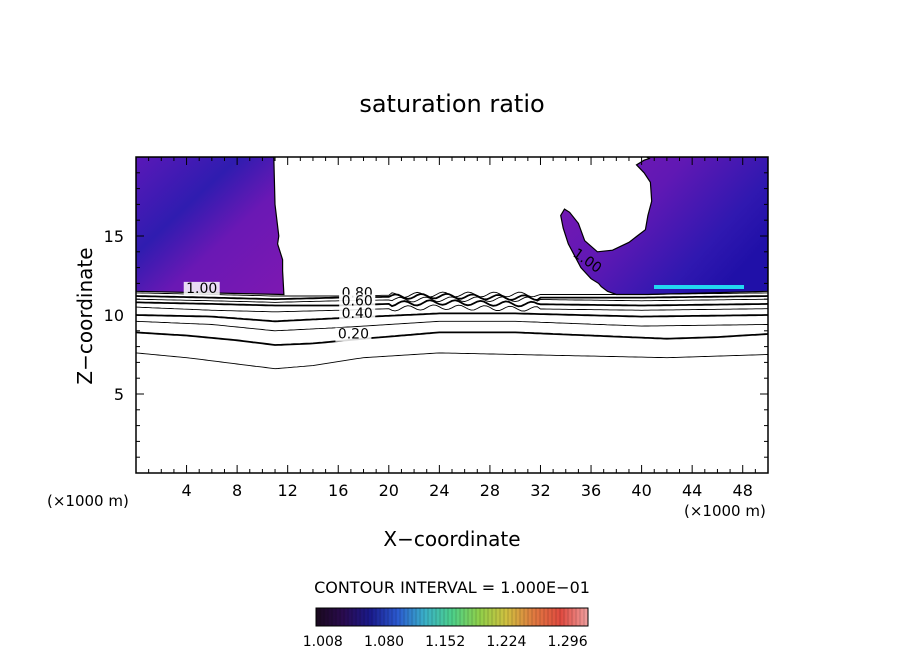 This screenshot has width=904, height=654. What do you see at coordinates (743, 490) in the screenshot?
I see `x-tick-label: 48` at bounding box center [743, 490].